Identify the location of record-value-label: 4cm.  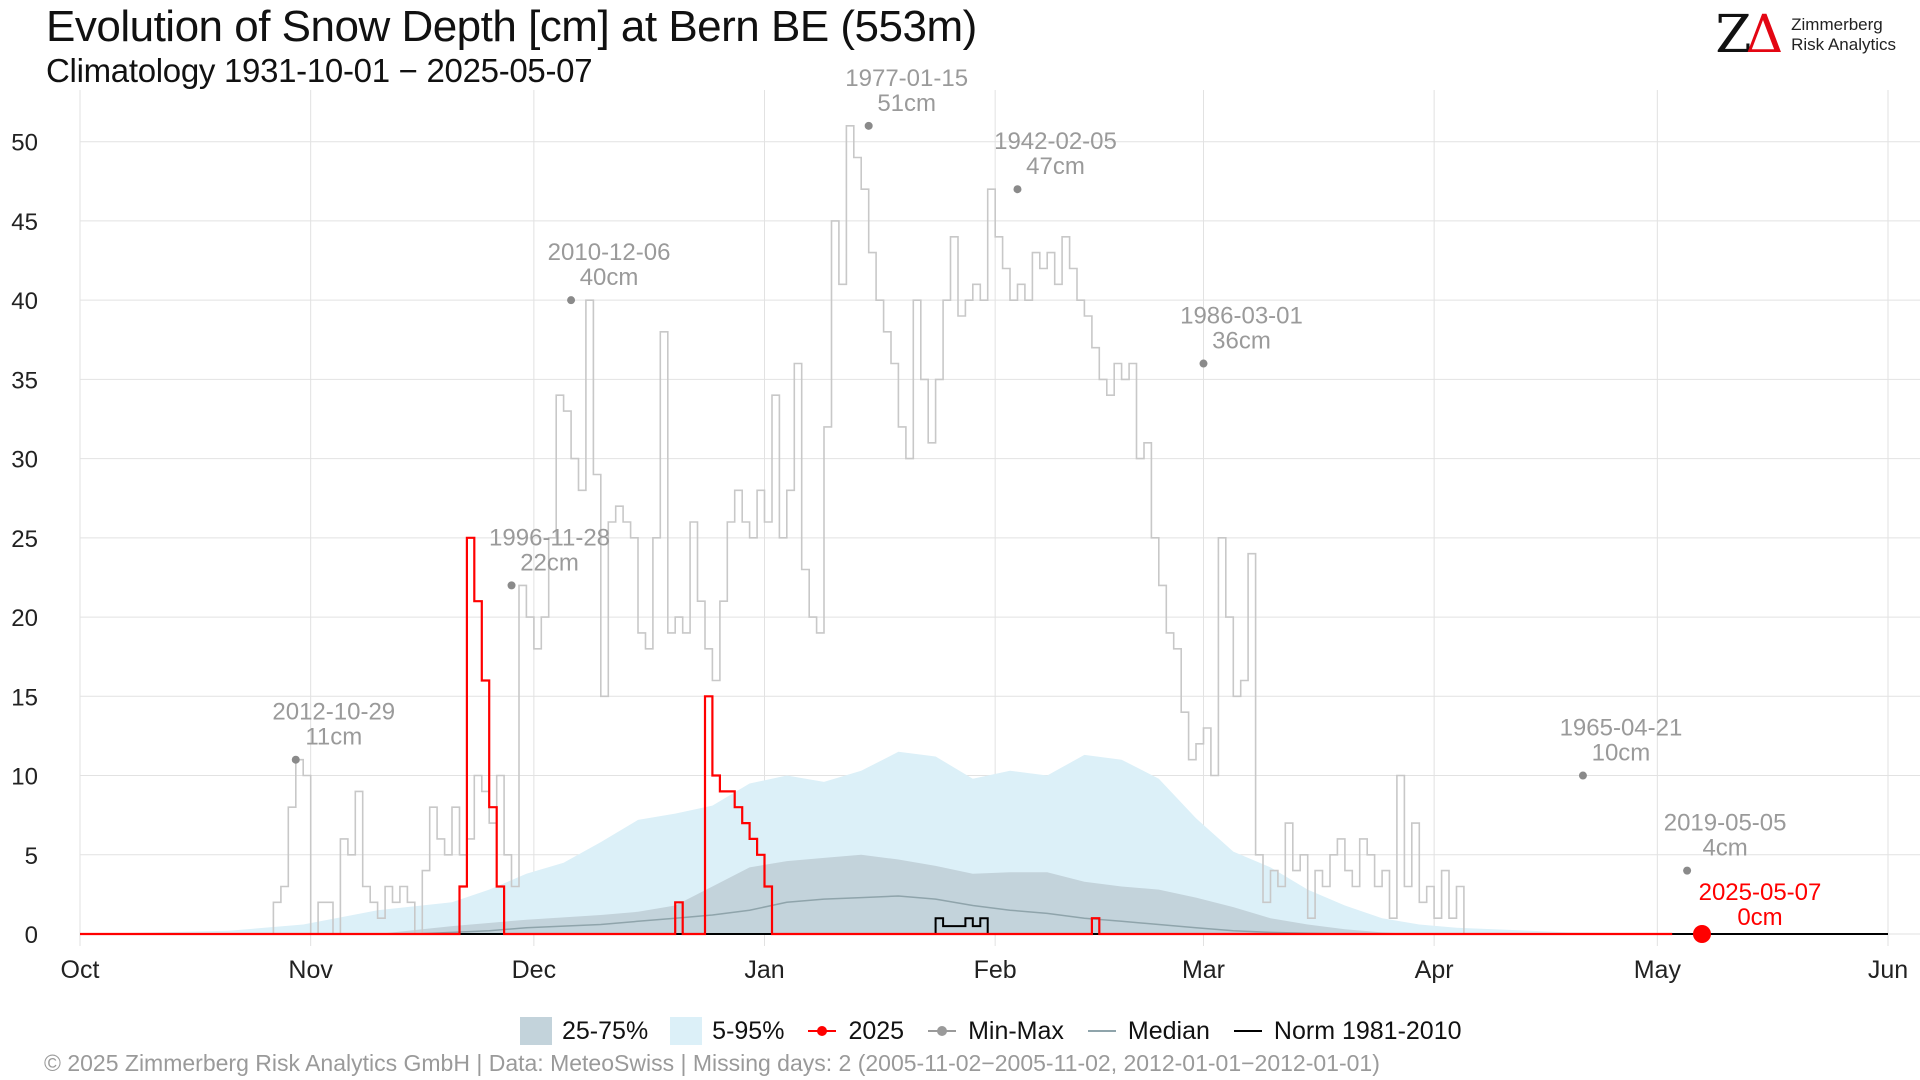
(1724, 848).